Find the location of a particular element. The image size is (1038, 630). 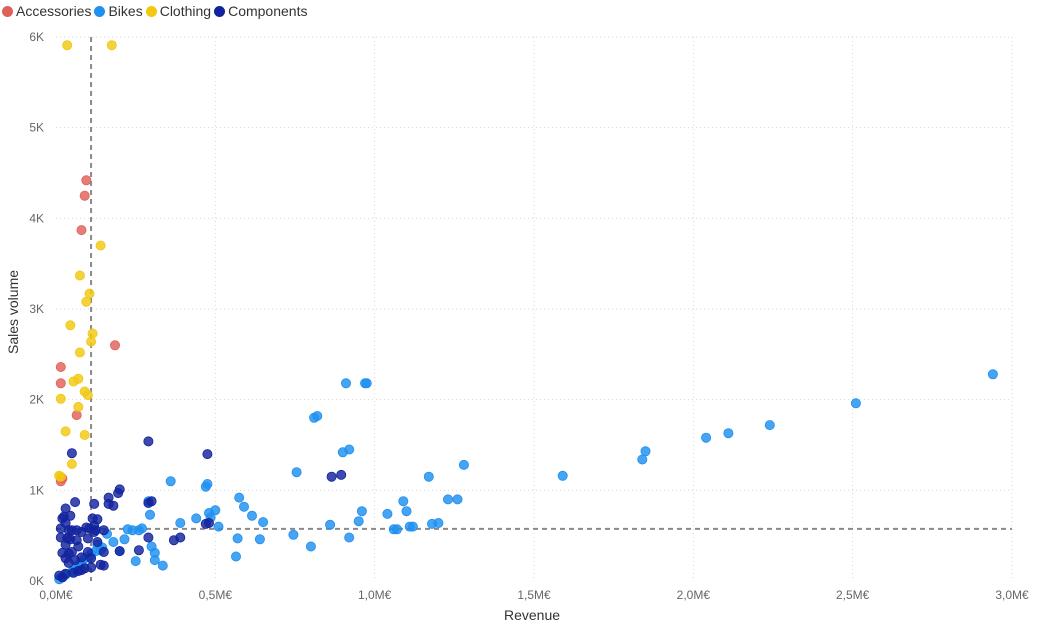

legend-item-clothing: Clothing is located at coordinates (178, 11).